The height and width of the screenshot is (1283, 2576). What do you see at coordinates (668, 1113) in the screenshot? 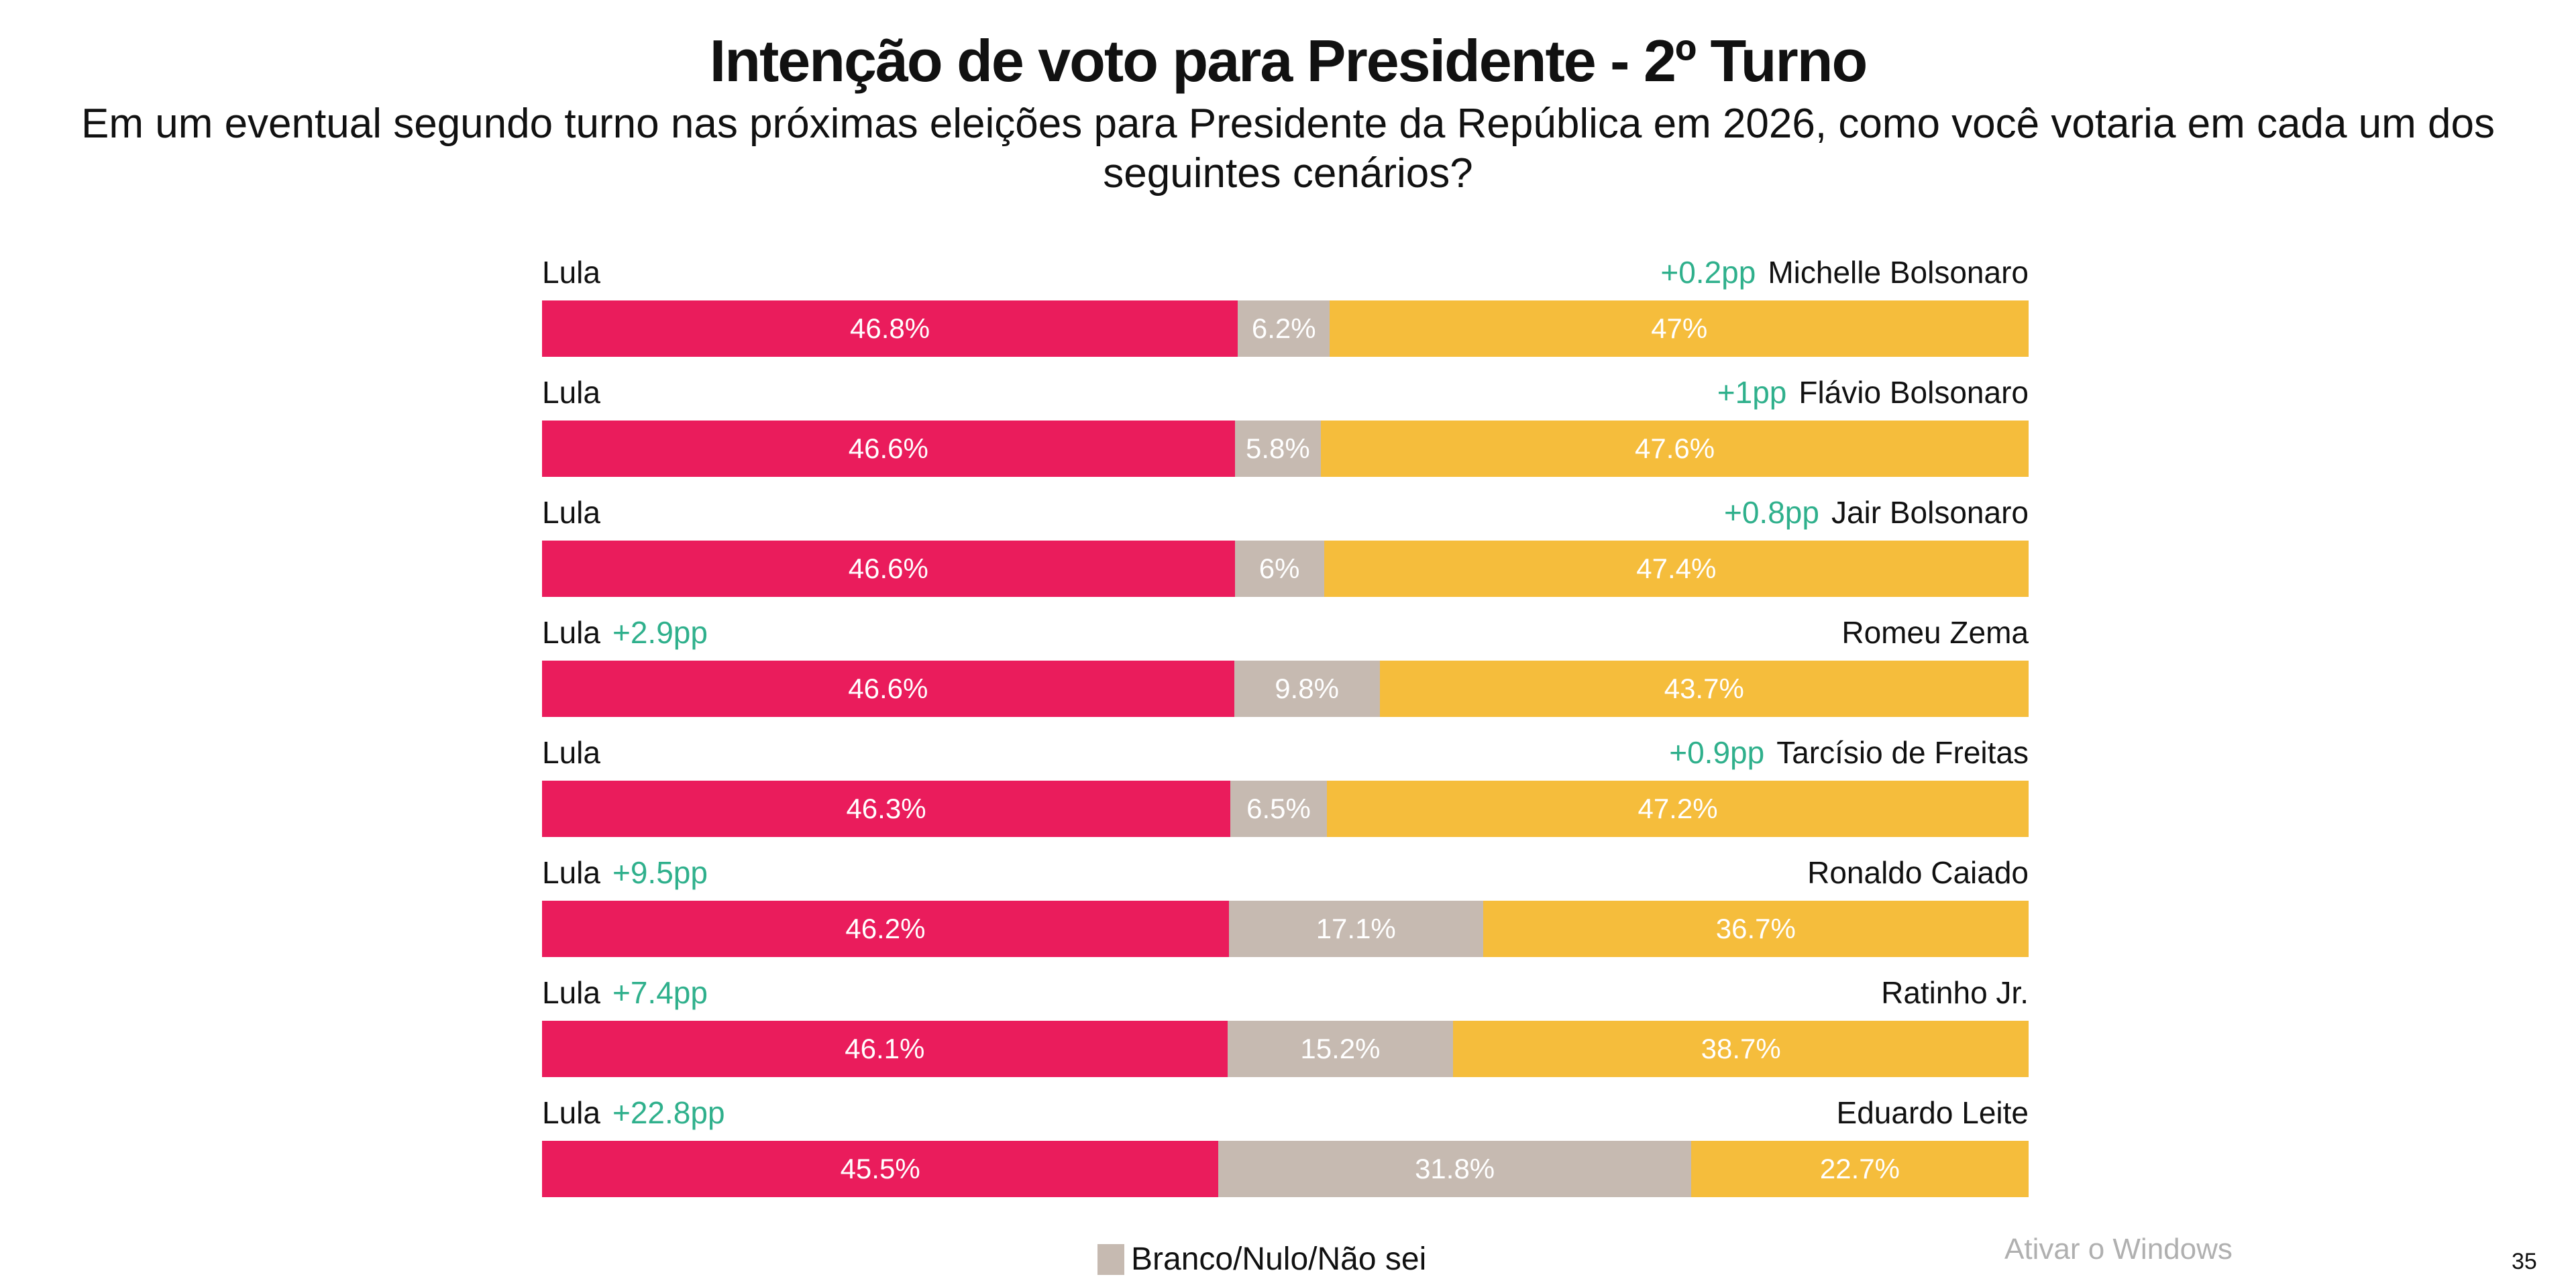
I see `gain-label: +22.8pp` at bounding box center [668, 1113].